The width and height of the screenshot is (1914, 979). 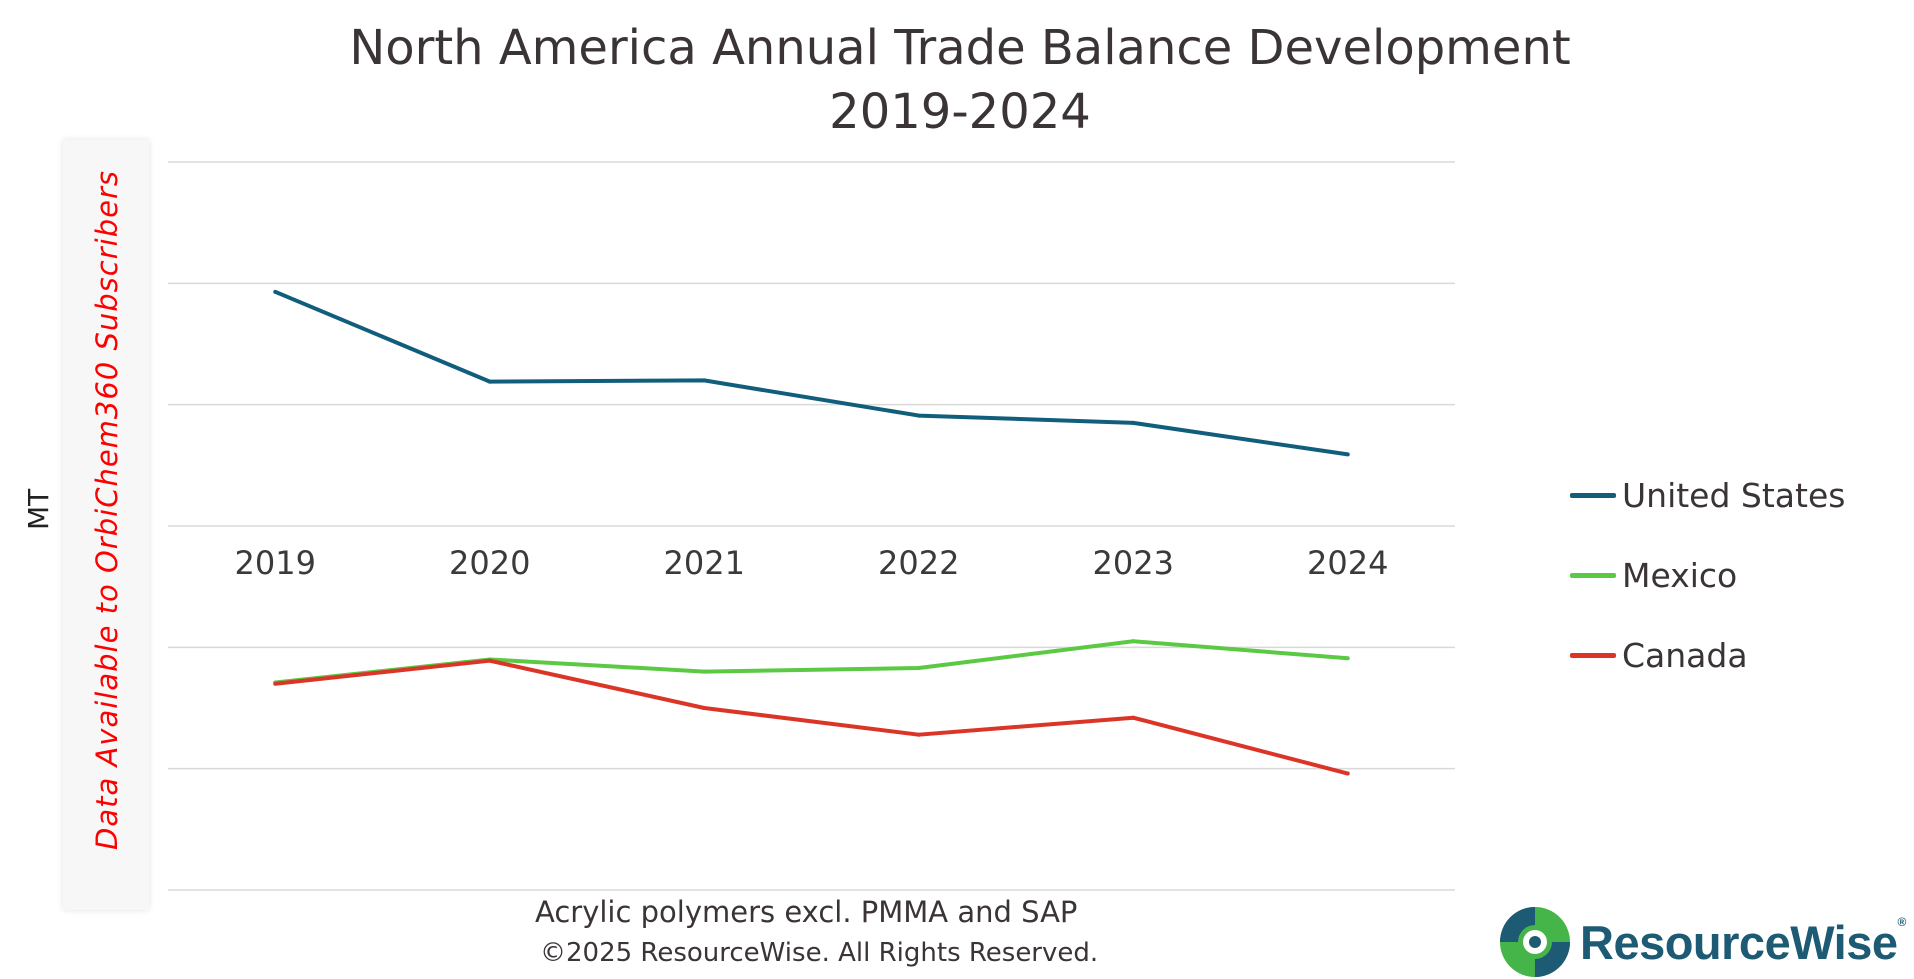 What do you see at coordinates (812, 717) in the screenshot?
I see `series-line-canada` at bounding box center [812, 717].